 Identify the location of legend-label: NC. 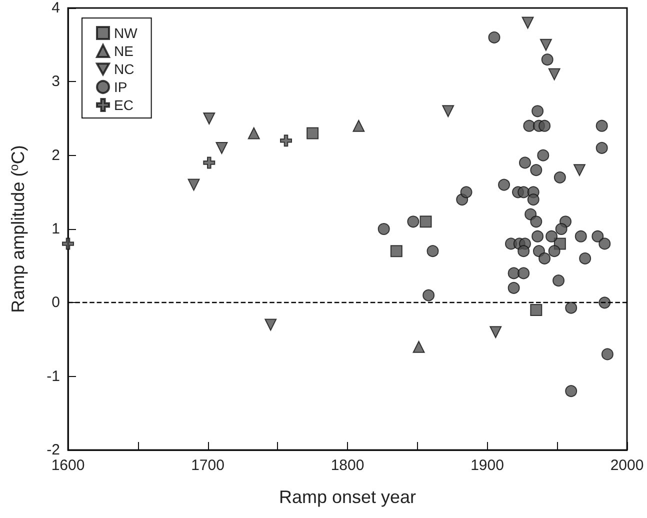
(124, 69).